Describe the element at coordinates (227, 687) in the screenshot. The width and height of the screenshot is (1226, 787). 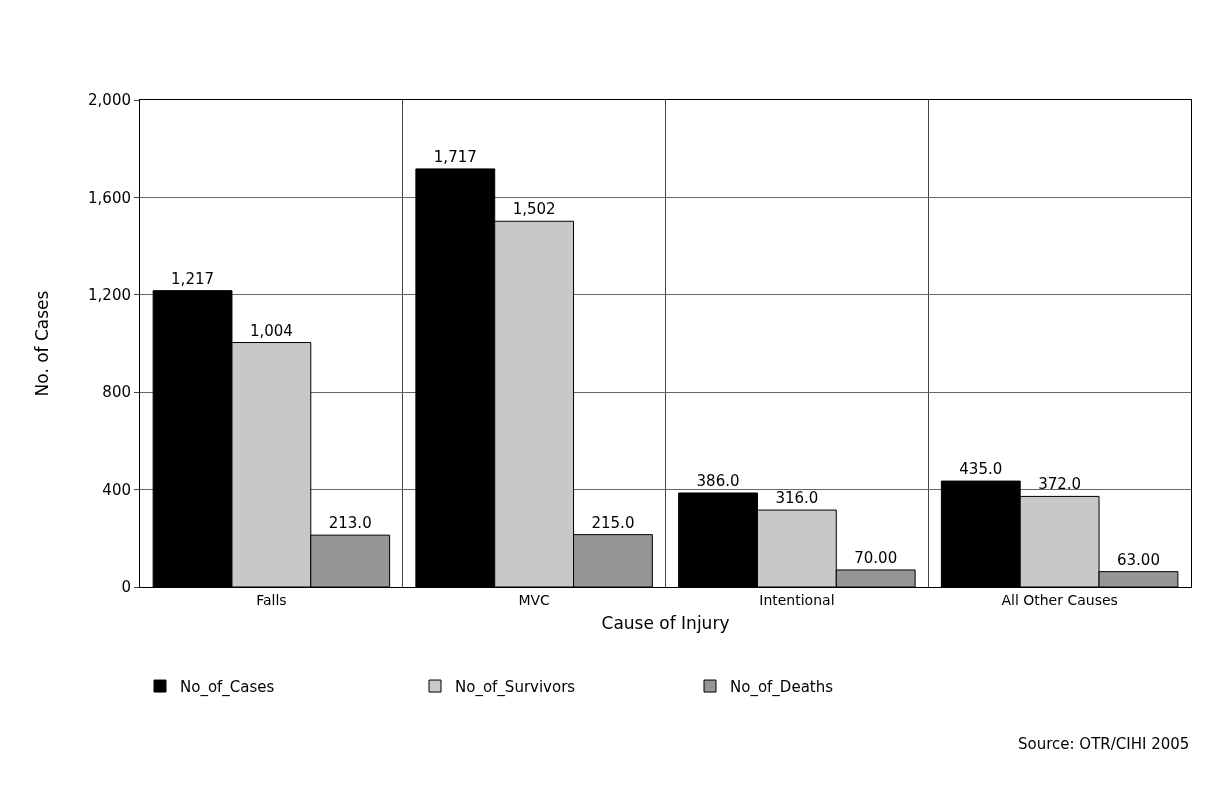
I see `legend-label: No_of_Cases` at that location.